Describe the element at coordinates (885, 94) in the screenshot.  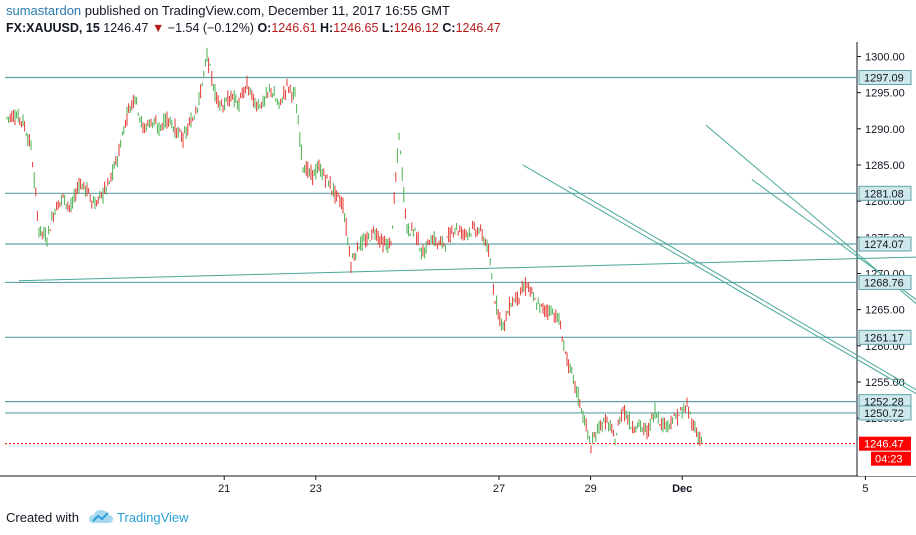
I see `y-tick-label: 1295.00` at that location.